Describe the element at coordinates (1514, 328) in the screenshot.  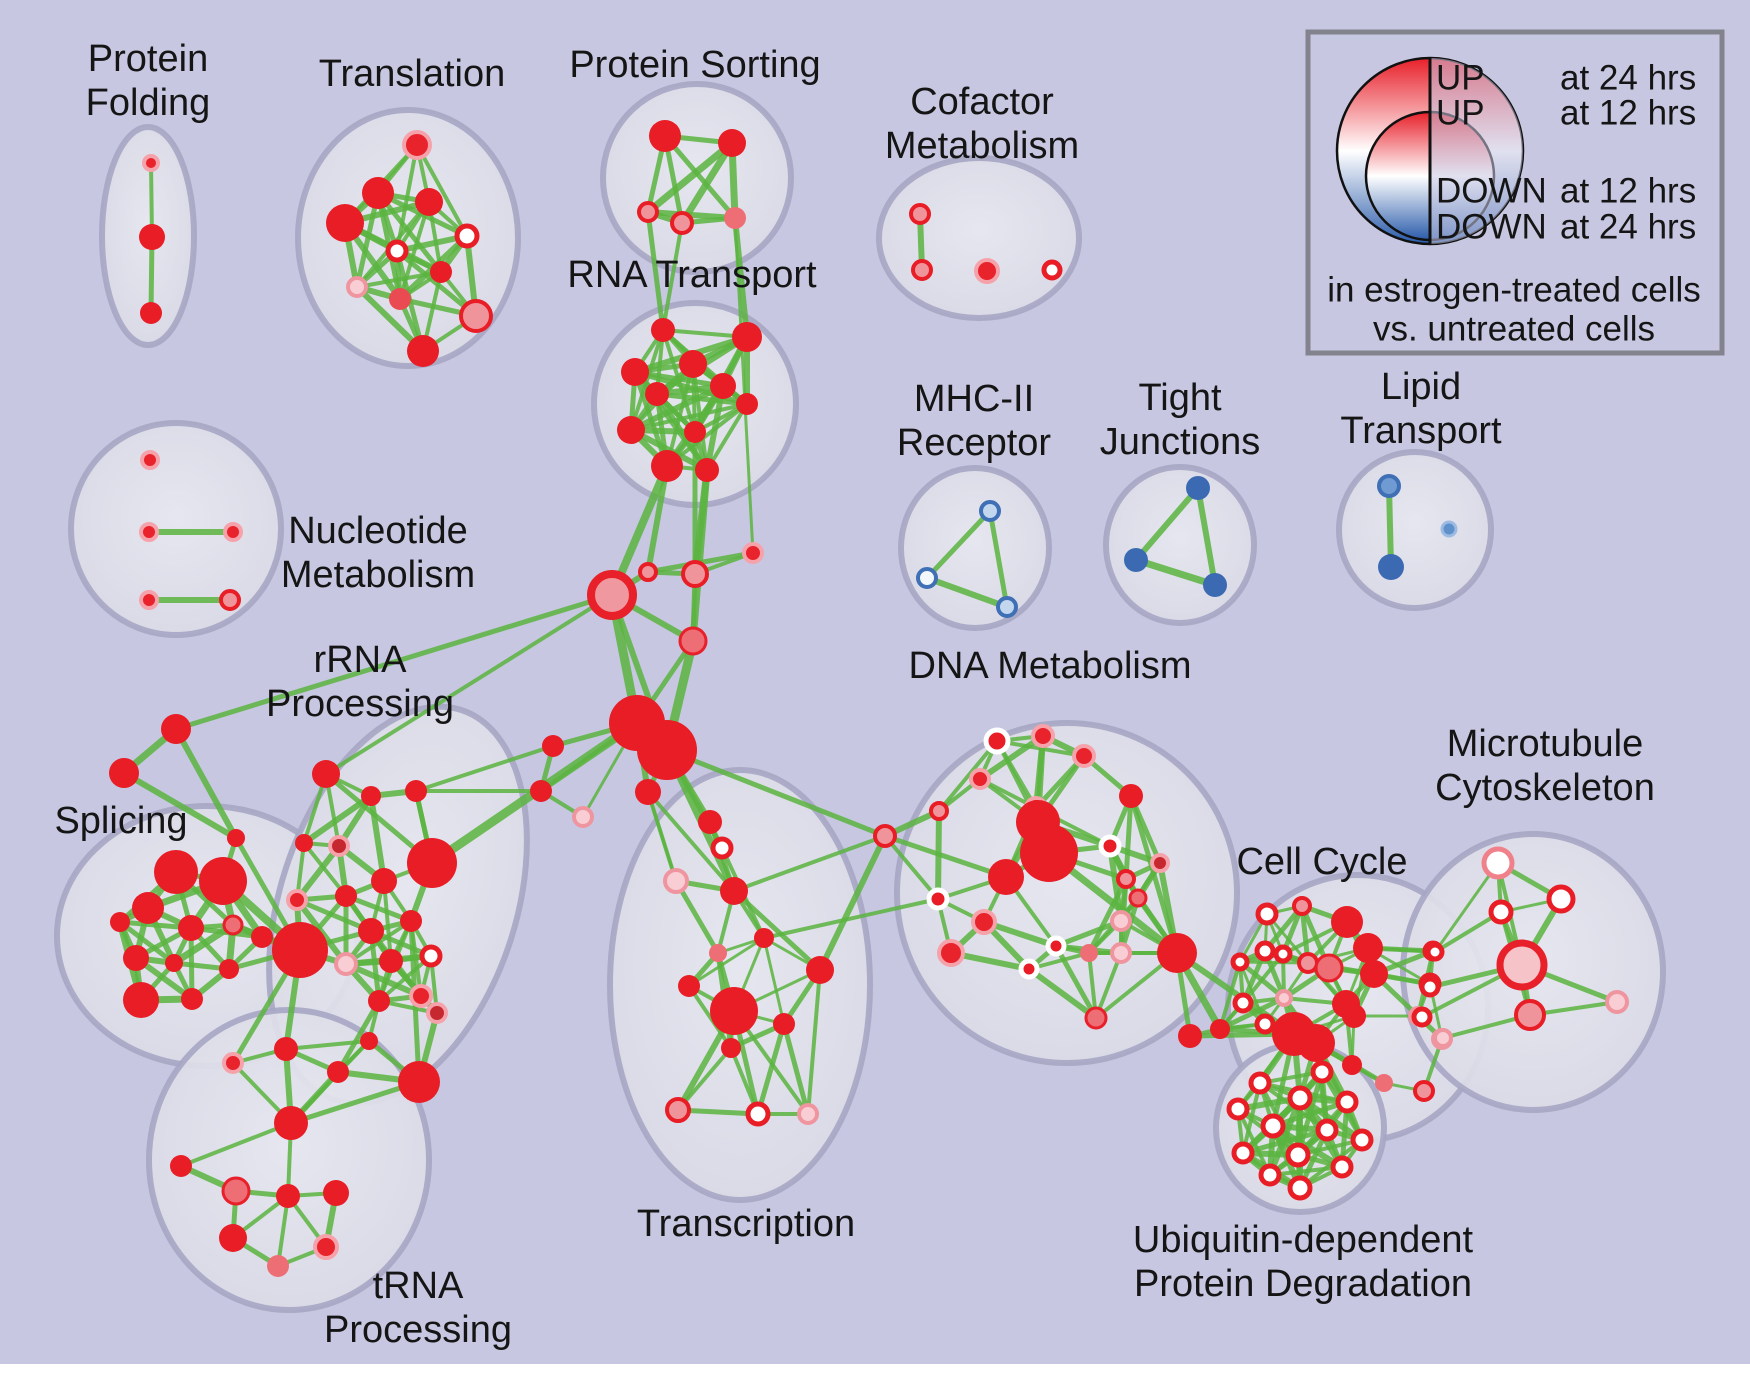
I see `legend-footnote: vs. untreated cells` at that location.